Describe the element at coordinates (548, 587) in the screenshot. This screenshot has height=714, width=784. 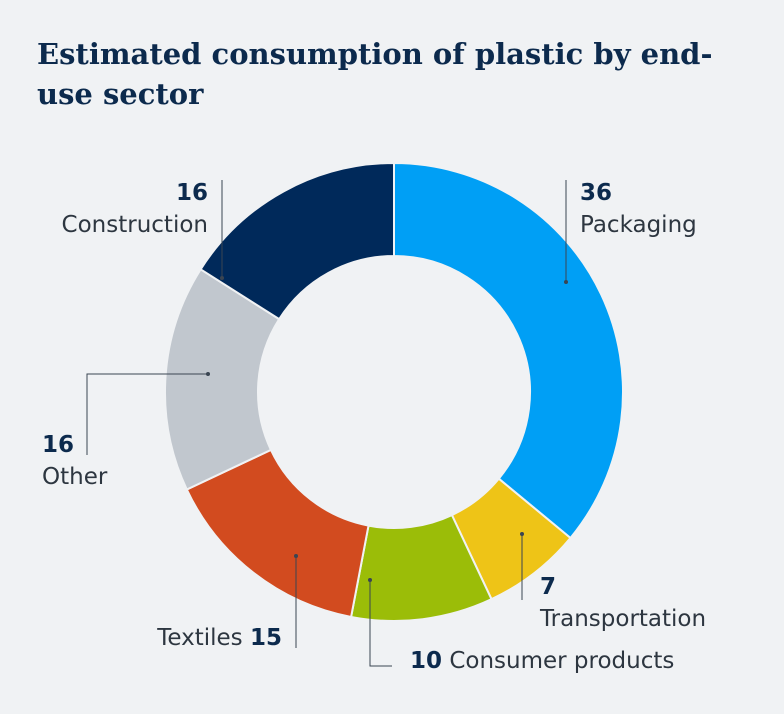
I see `value-label-transportation: 7` at that location.